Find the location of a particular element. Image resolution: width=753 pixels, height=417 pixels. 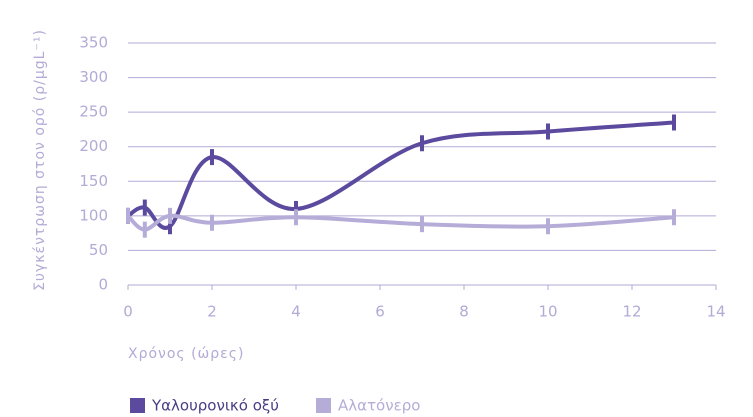

legend-label: Αλατόνερο is located at coordinates (379, 406).